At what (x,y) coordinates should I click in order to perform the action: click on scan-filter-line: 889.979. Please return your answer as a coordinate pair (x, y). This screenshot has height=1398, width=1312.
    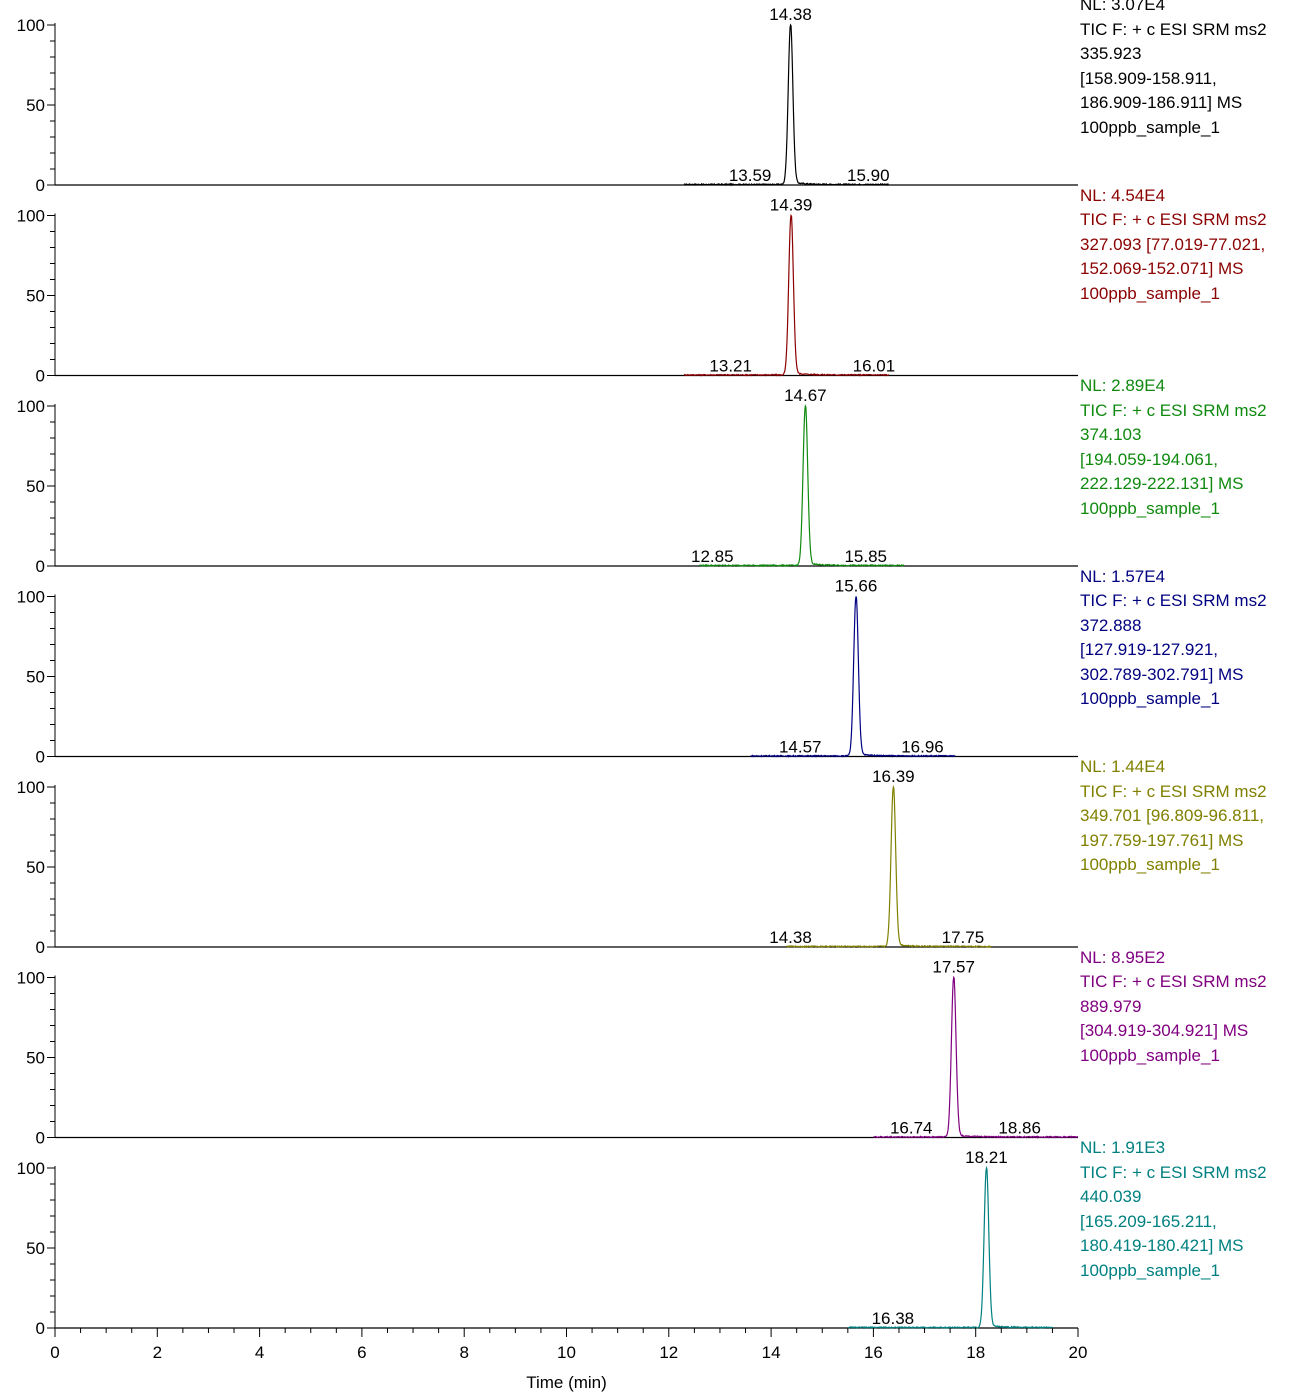
    Looking at the image, I should click on (1111, 1006).